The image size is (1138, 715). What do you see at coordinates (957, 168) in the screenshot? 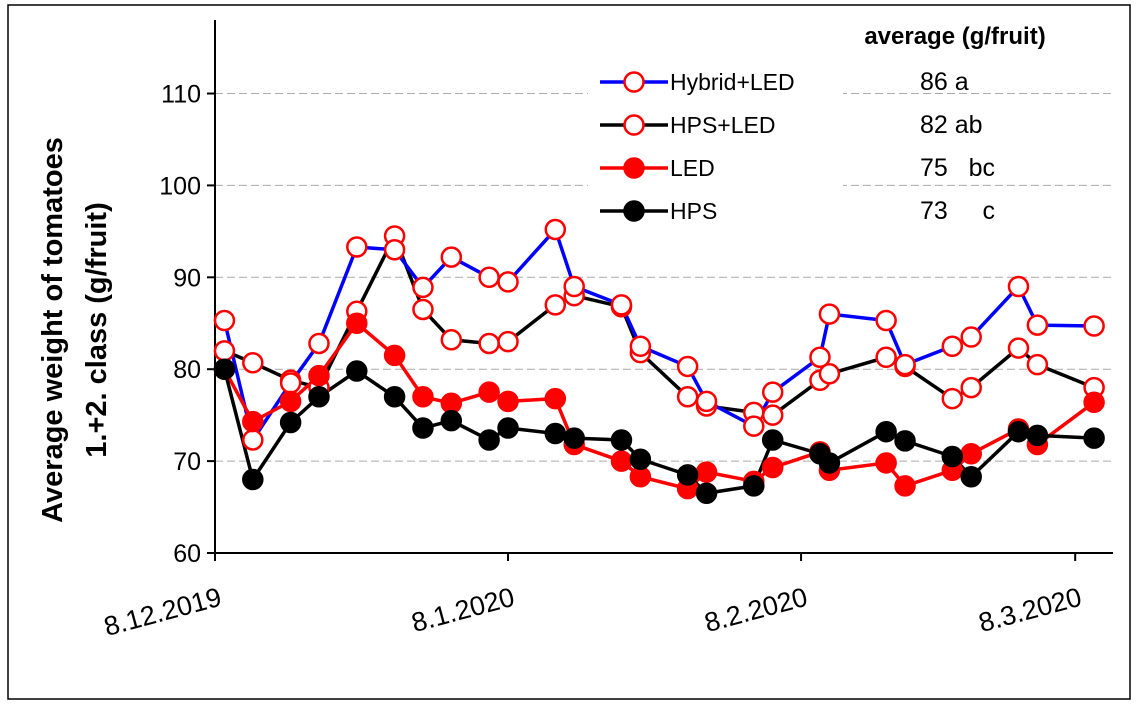
I see `average-label: 75 bc` at bounding box center [957, 168].